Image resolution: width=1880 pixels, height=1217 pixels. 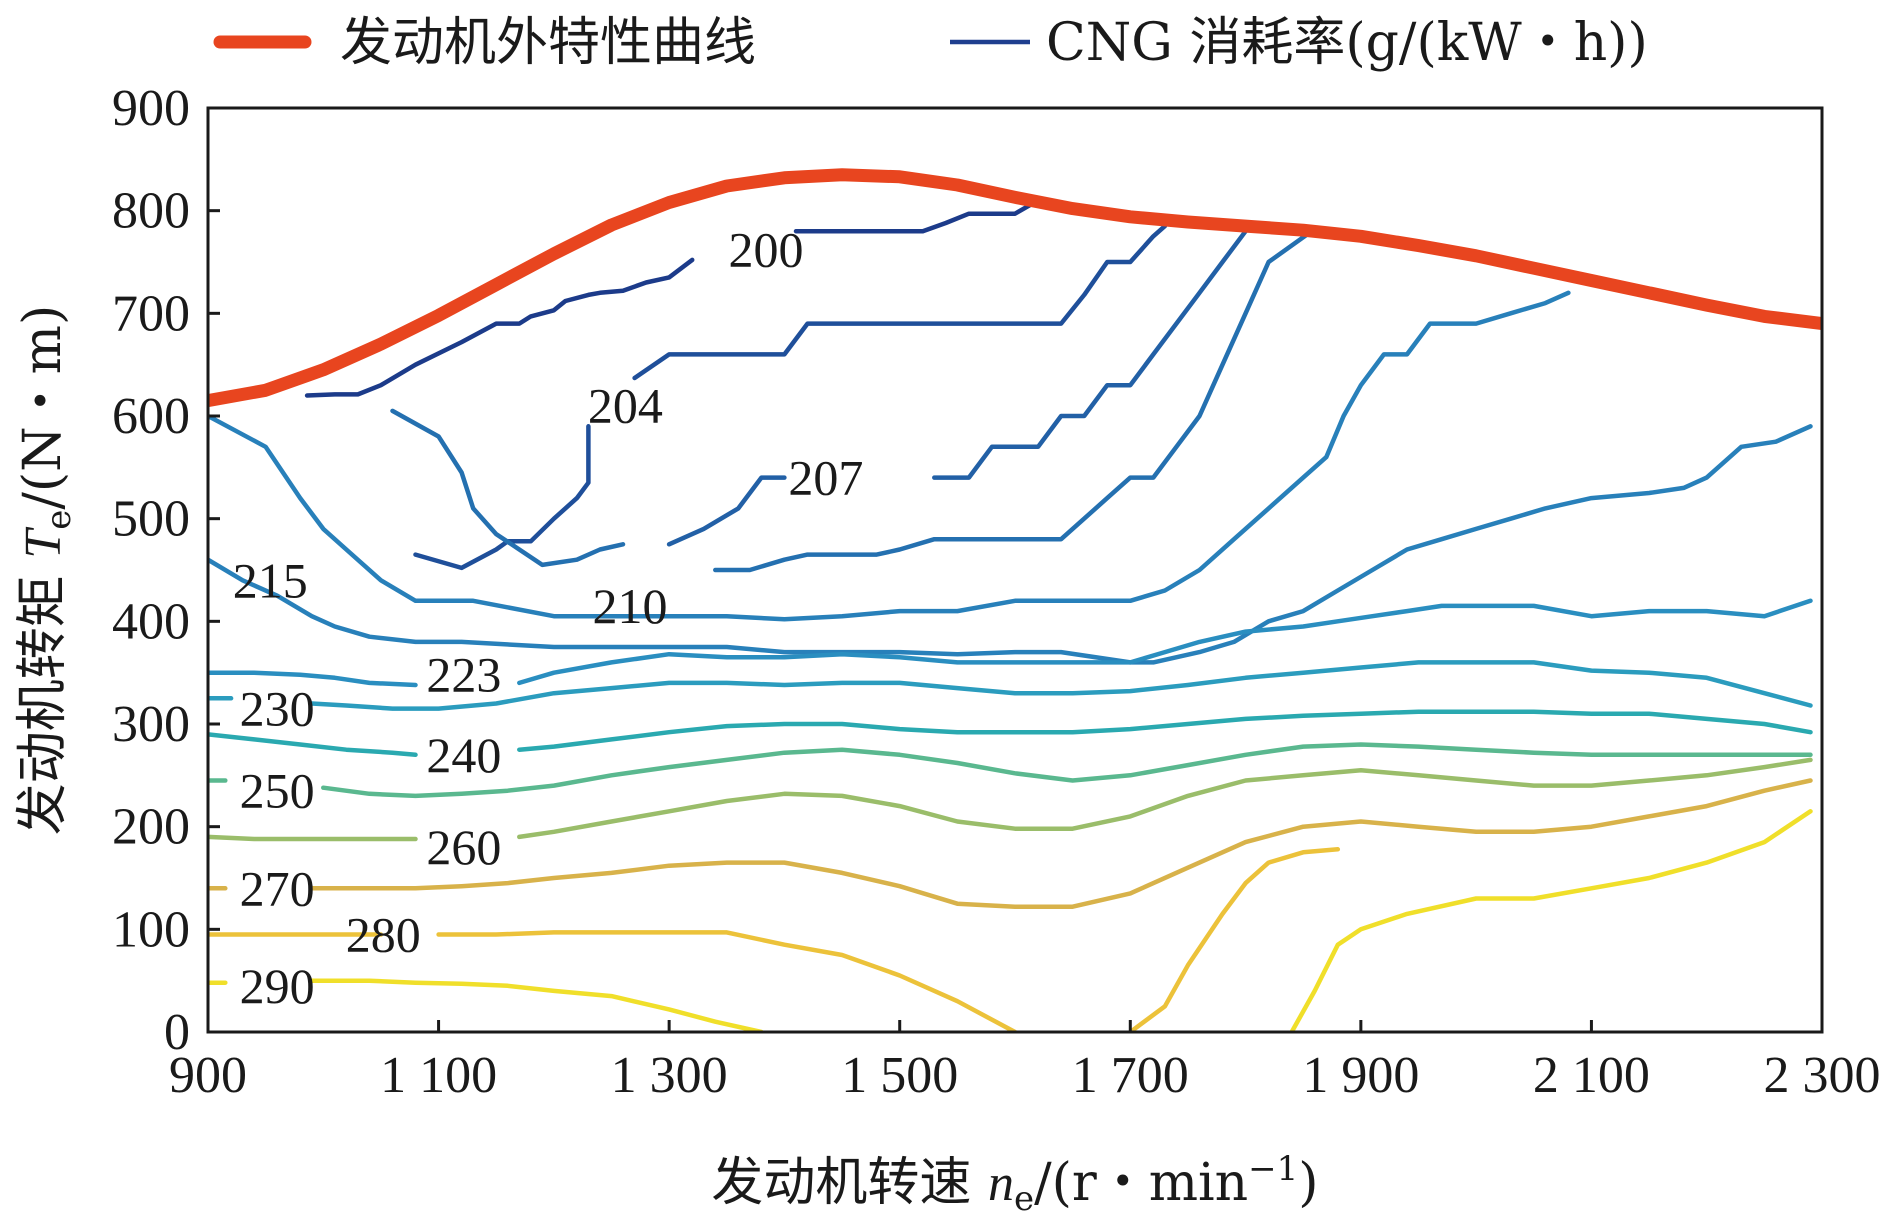 I want to click on y-tick-label: 100, so click(x=151, y=929).